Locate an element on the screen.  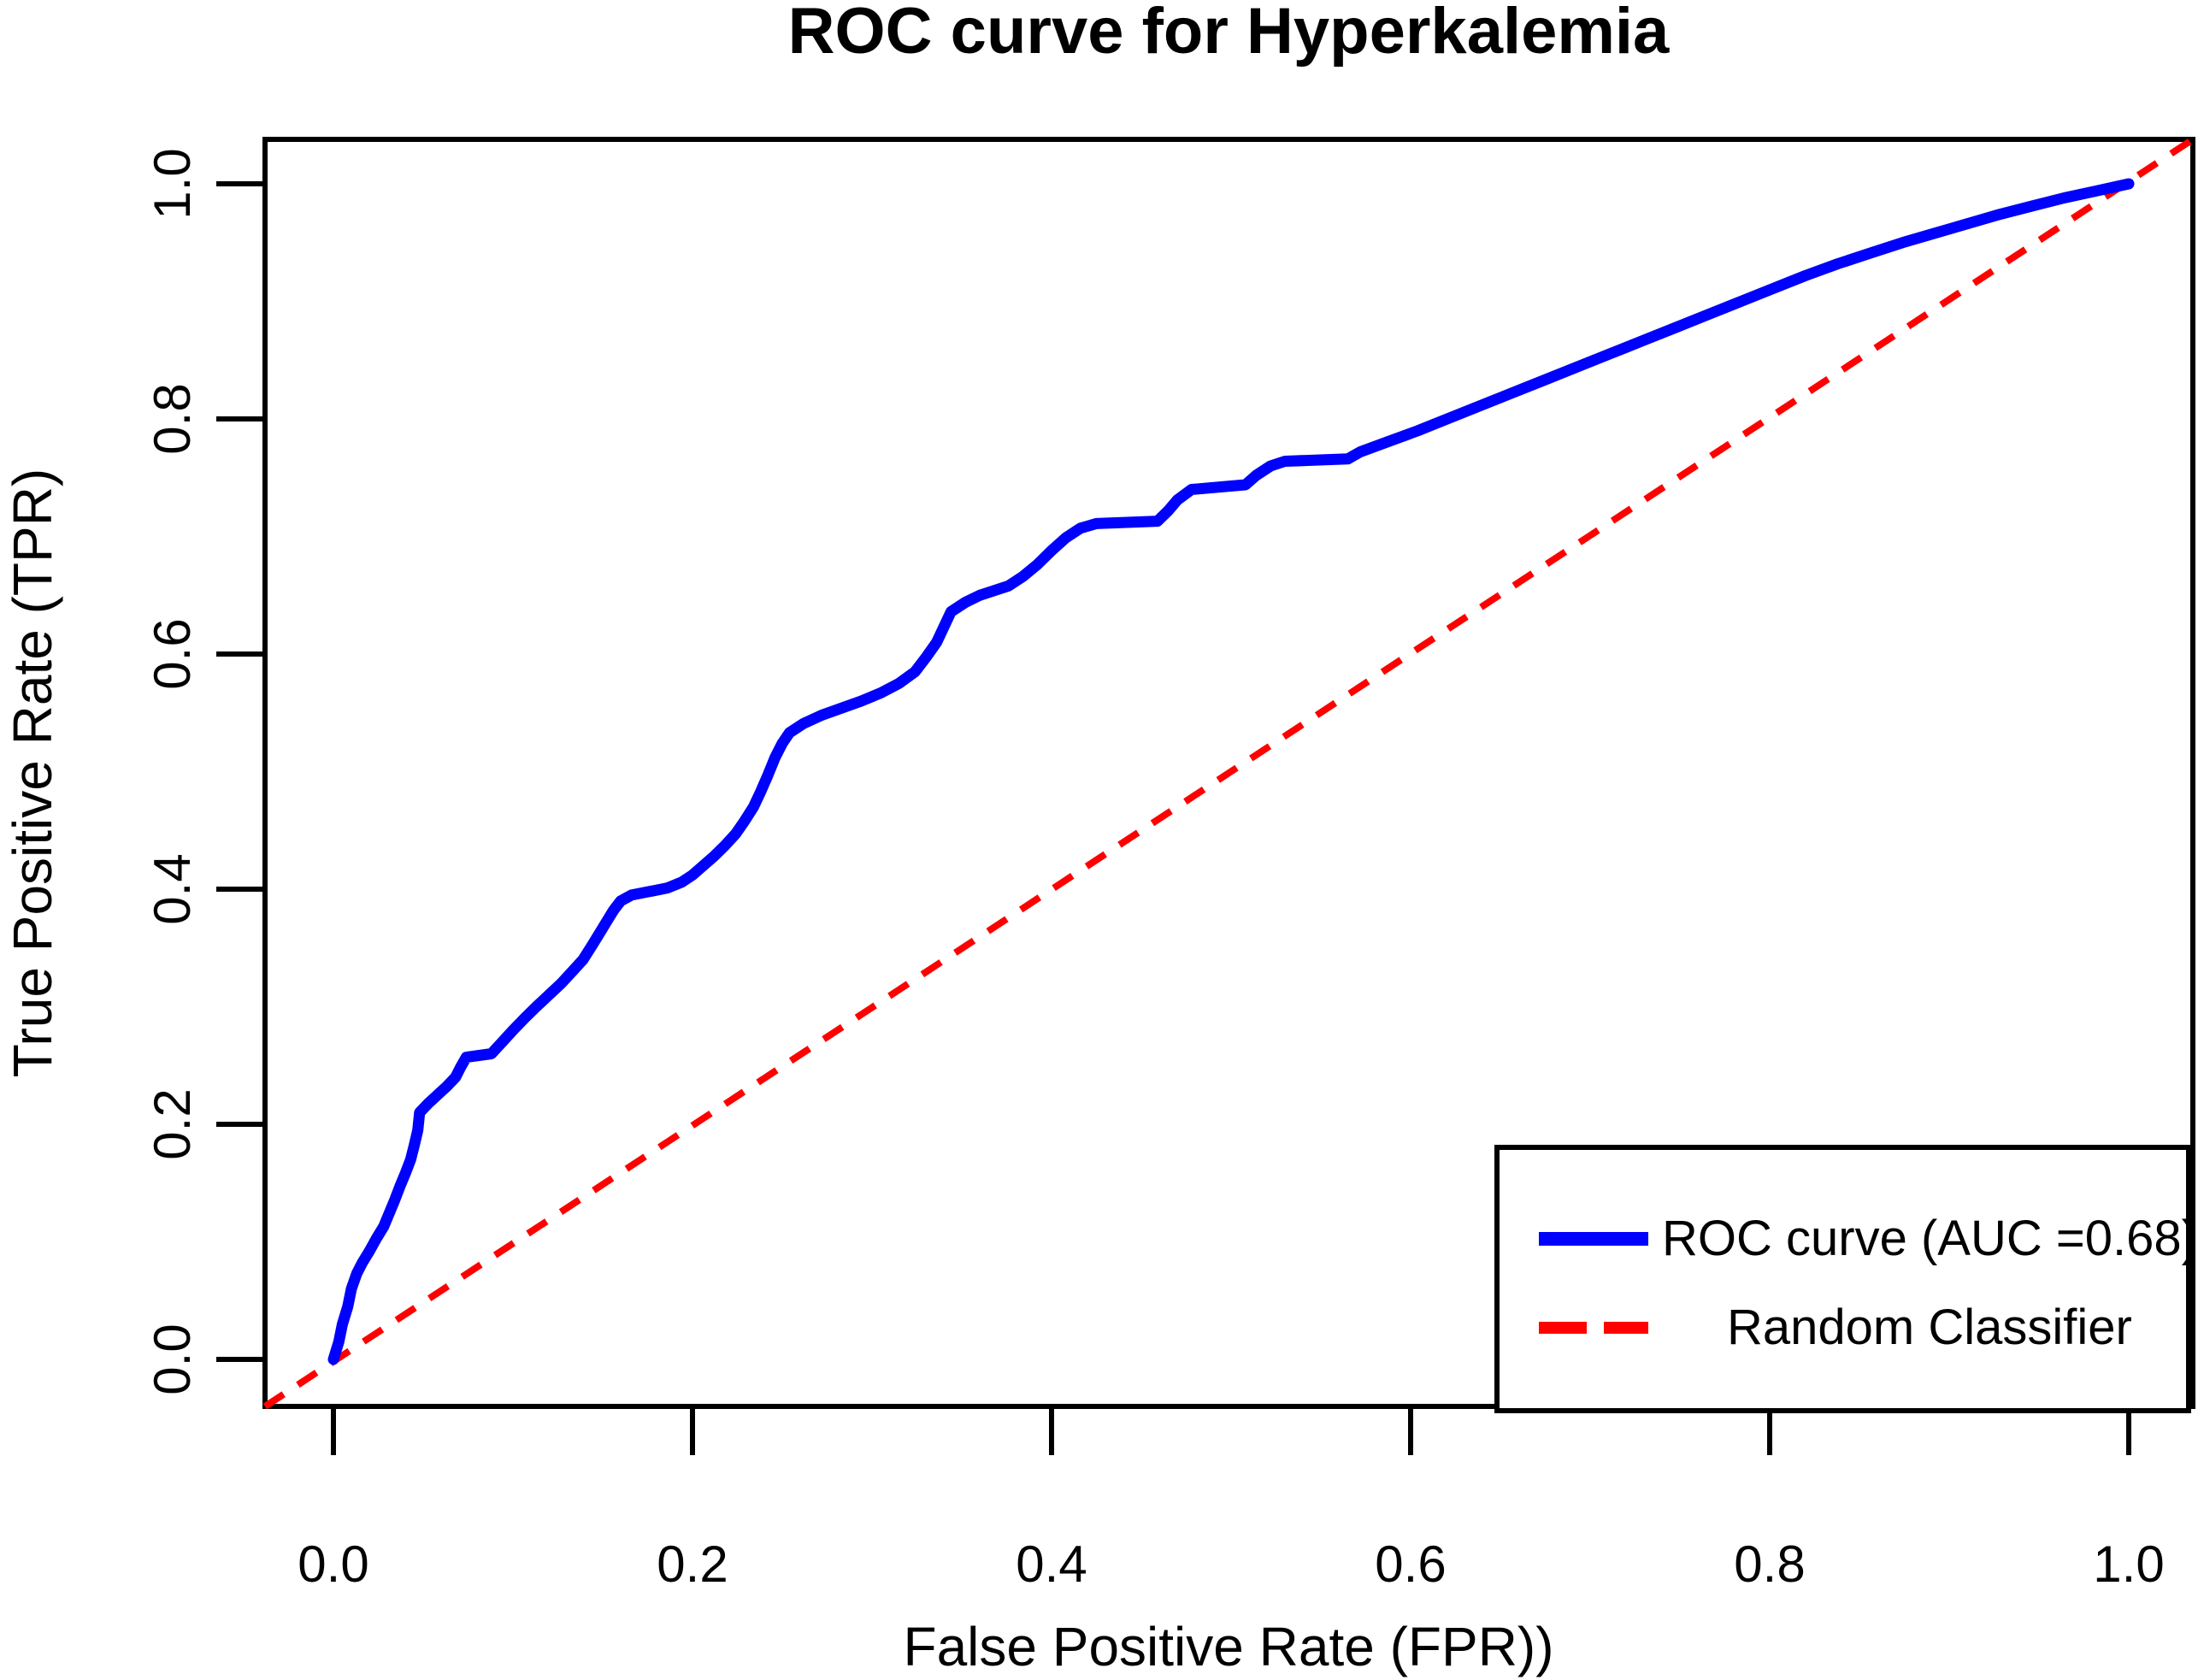
y-tick-label: 0.2 is located at coordinates (172, 1123).